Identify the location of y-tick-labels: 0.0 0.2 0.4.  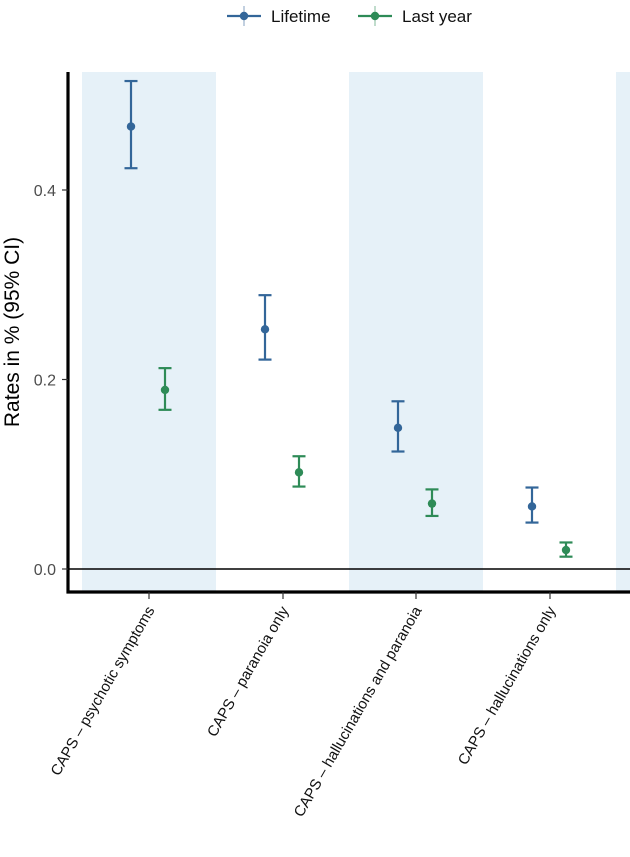
(45, 381).